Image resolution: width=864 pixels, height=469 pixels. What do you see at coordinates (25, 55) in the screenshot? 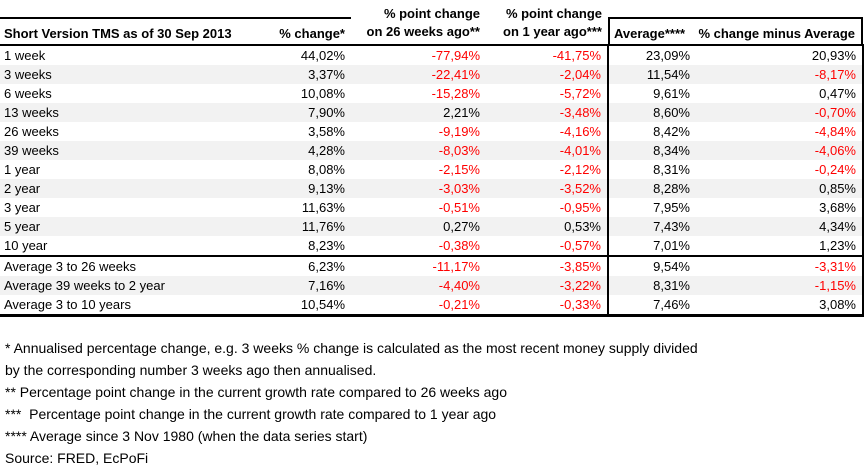
I see `row-label: 1 week` at bounding box center [25, 55].